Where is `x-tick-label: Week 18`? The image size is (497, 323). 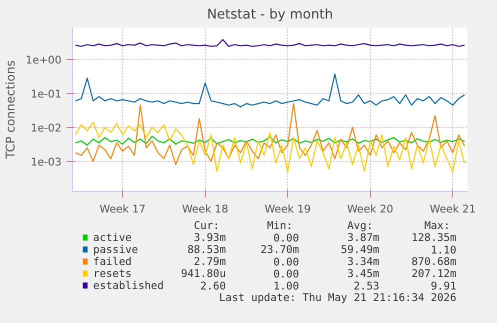
x-tick-label: Week 18 is located at coordinates (205, 209).